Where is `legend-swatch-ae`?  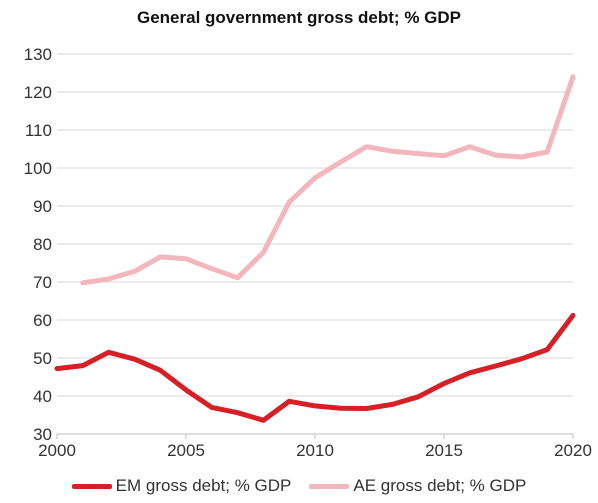 legend-swatch-ae is located at coordinates (329, 486).